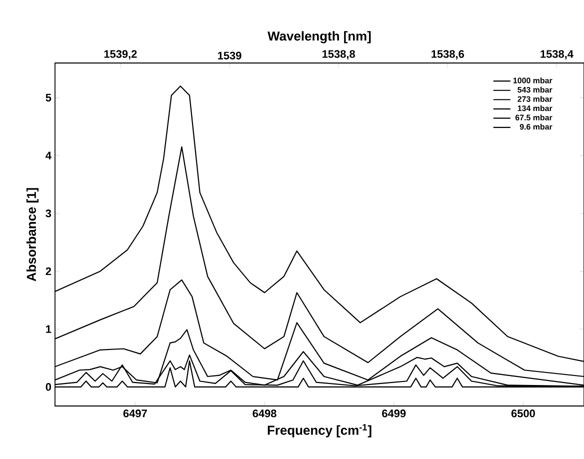 This screenshot has height=459, width=584. What do you see at coordinates (32, 235) in the screenshot?
I see `y-axis-title: Absorbance [1]` at bounding box center [32, 235].